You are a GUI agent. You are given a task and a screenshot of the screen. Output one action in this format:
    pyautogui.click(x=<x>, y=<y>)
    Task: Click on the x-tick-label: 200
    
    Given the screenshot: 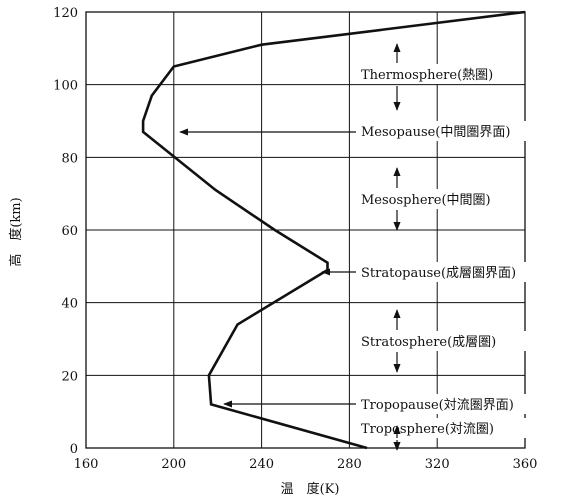 What is the action you would take?
    pyautogui.click(x=173, y=464)
    